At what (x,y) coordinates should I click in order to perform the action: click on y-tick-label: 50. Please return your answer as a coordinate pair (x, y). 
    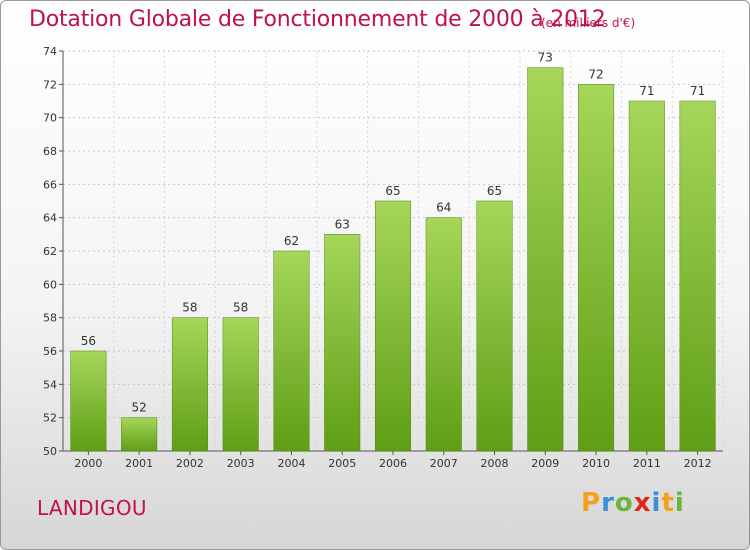
    Looking at the image, I should click on (50, 451).